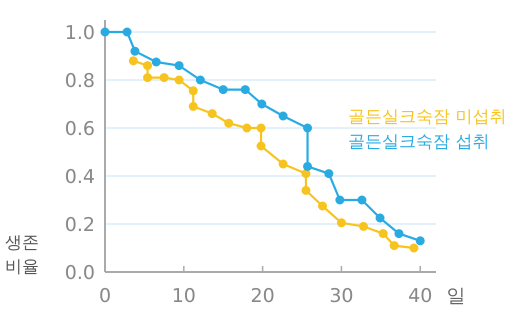 This screenshot has height=321, width=518. What do you see at coordinates (420, 296) in the screenshot?
I see `x-tick-label: 40` at bounding box center [420, 296].